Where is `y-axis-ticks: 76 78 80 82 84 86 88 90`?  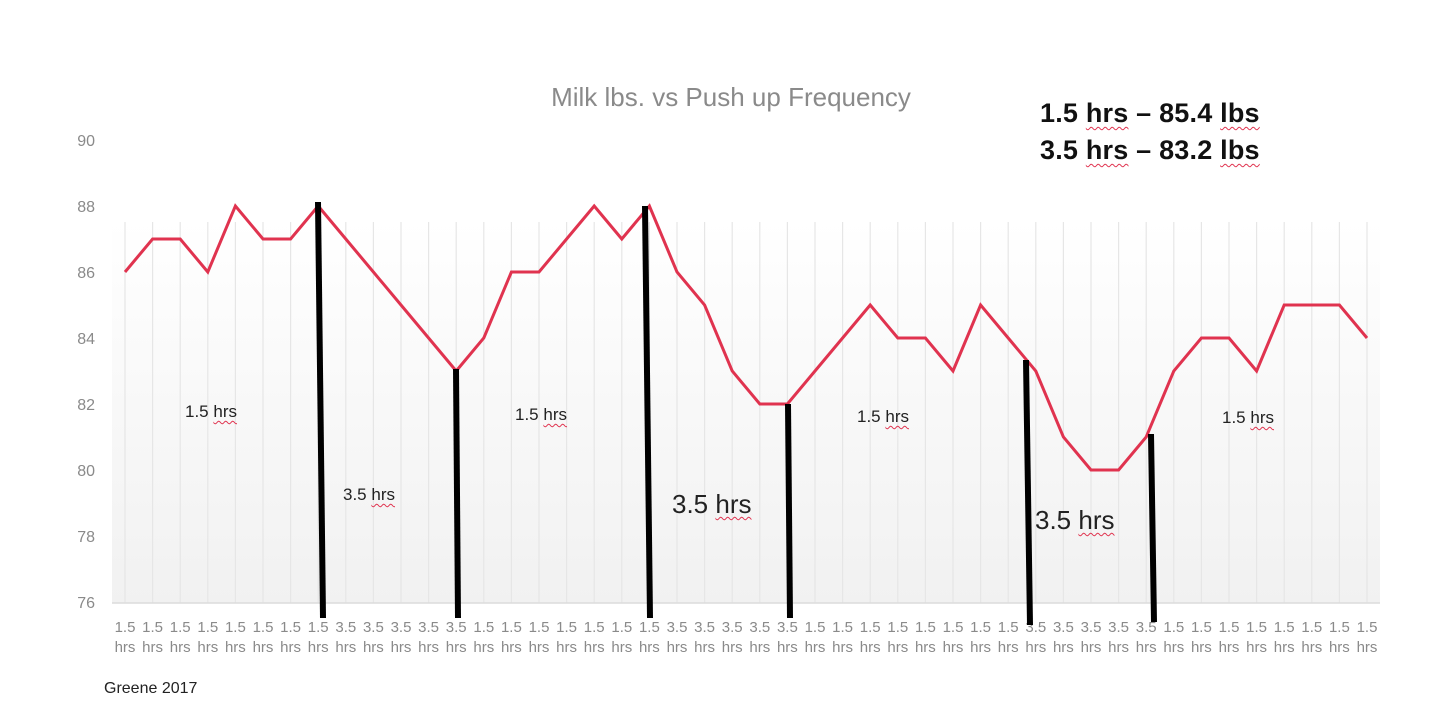
y-axis-ticks: 76 78 80 82 84 86 88 90 is located at coordinates (86, 372).